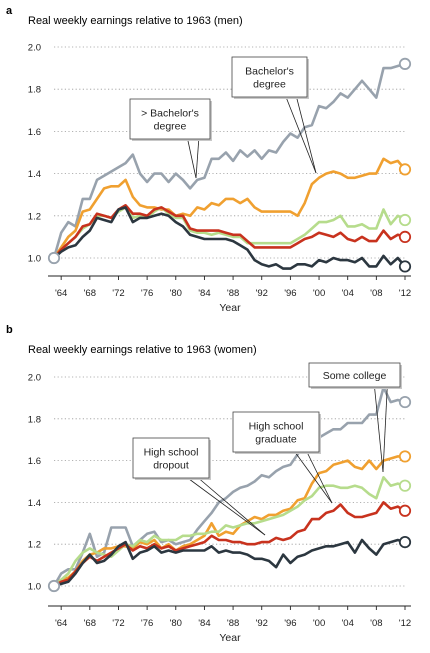 This screenshot has width=430, height=653. Describe the element at coordinates (276, 440) in the screenshot. I see `callout-label: graduate` at that location.